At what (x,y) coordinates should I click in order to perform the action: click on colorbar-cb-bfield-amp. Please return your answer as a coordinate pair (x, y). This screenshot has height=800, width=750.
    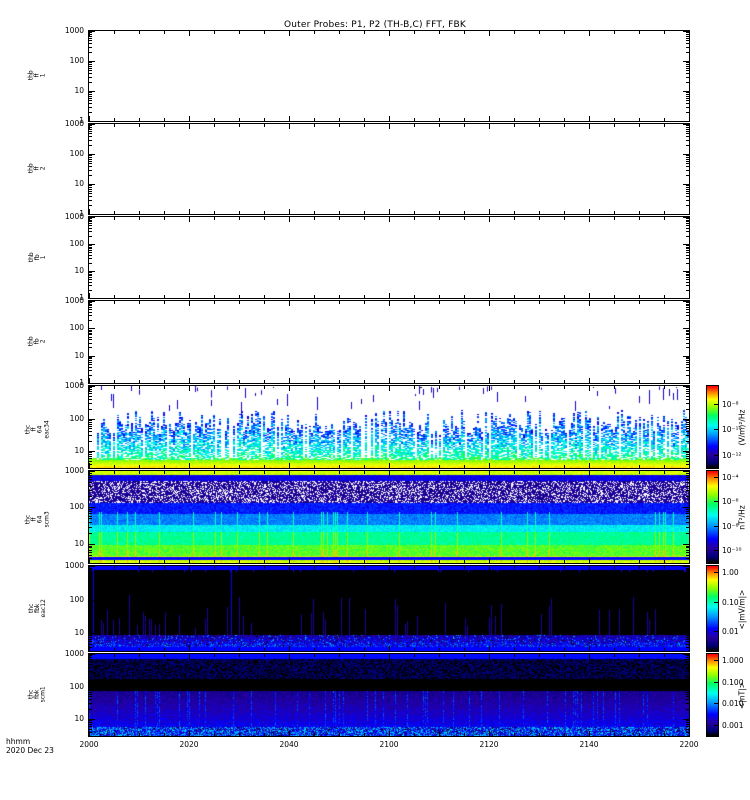
    Looking at the image, I should click on (712, 695).